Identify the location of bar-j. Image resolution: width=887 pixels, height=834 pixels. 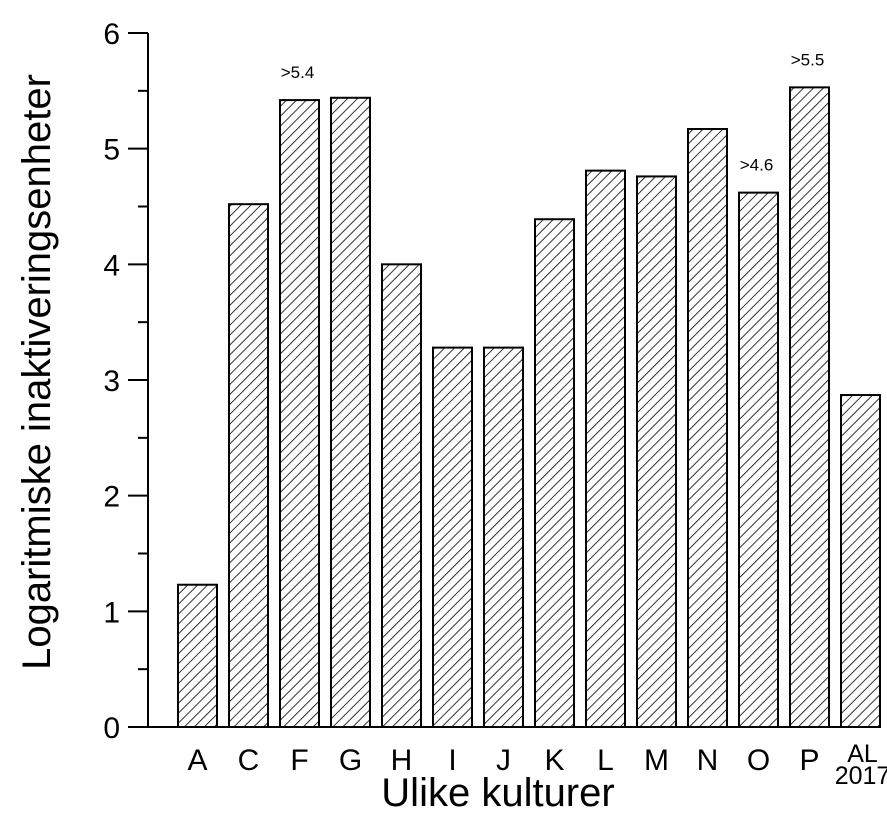
(503, 537).